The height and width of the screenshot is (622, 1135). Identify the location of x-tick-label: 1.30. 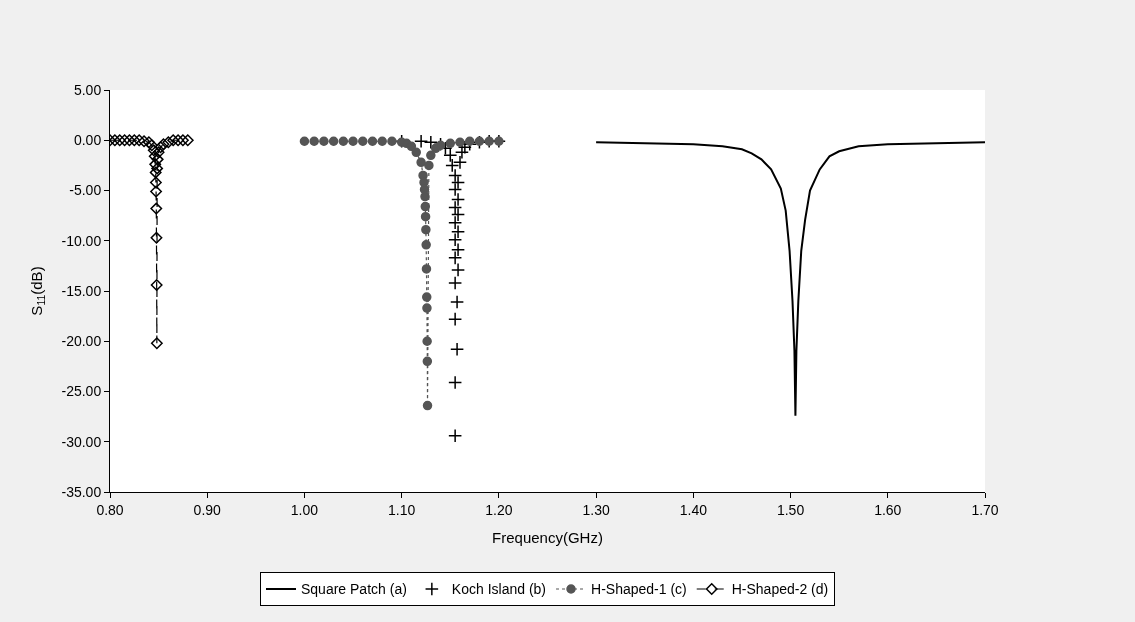
(596, 509).